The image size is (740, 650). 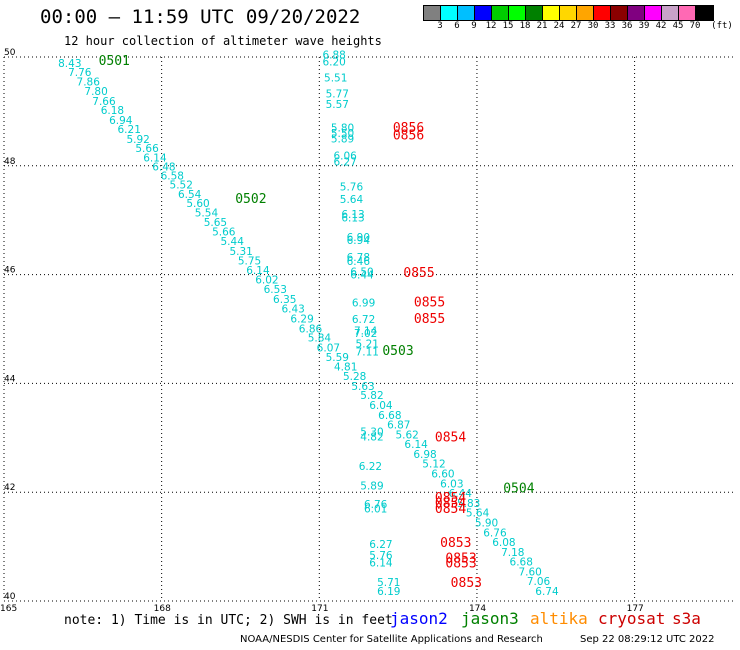 What do you see at coordinates (559, 618) in the screenshot?
I see `legend-altika: altika` at bounding box center [559, 618].